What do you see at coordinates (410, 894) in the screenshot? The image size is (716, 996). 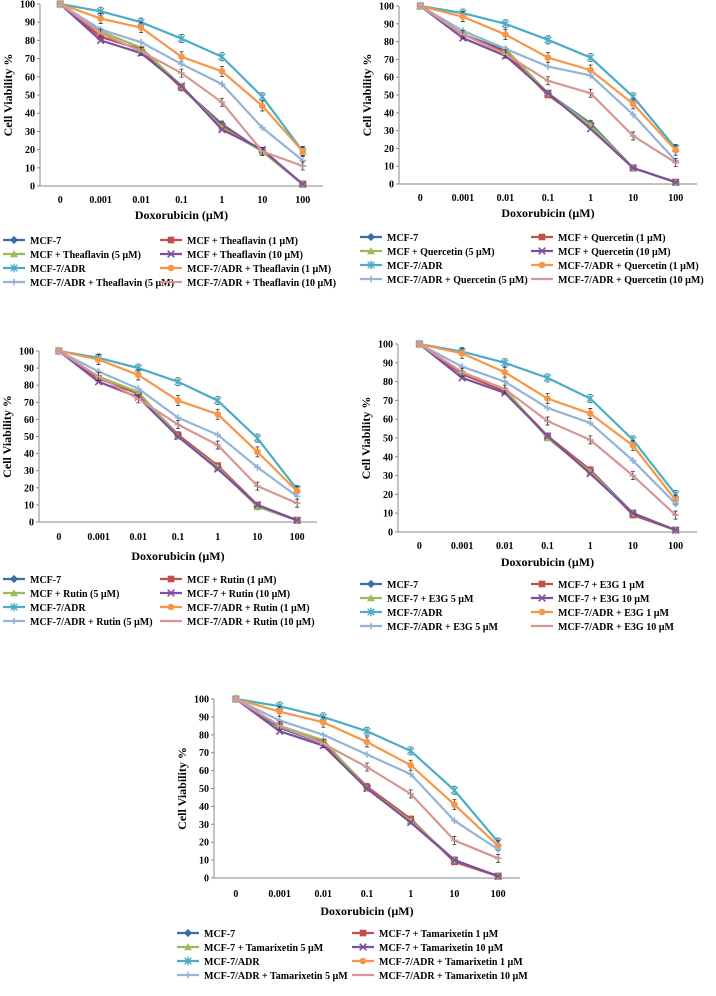 I see `x-tick-label: 1` at bounding box center [410, 894].